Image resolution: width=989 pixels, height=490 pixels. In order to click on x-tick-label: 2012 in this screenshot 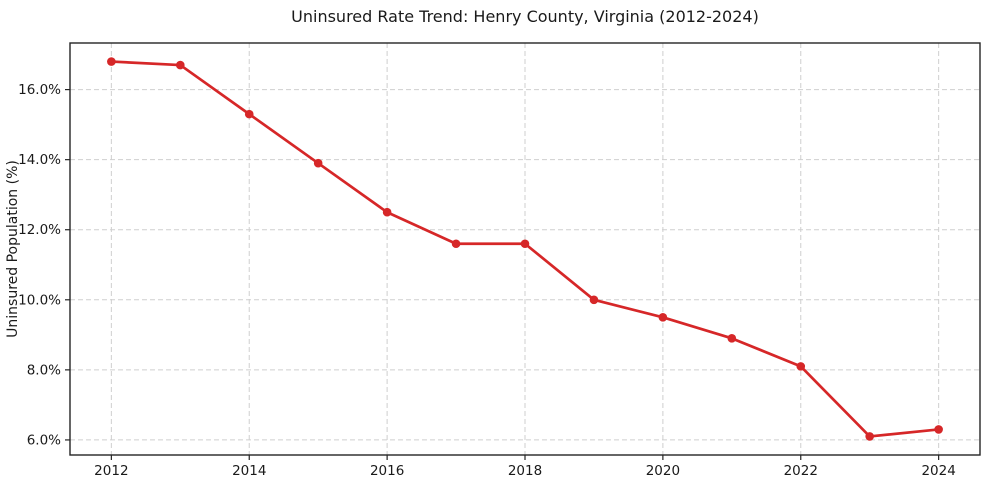, I will do `click(111, 471)`.